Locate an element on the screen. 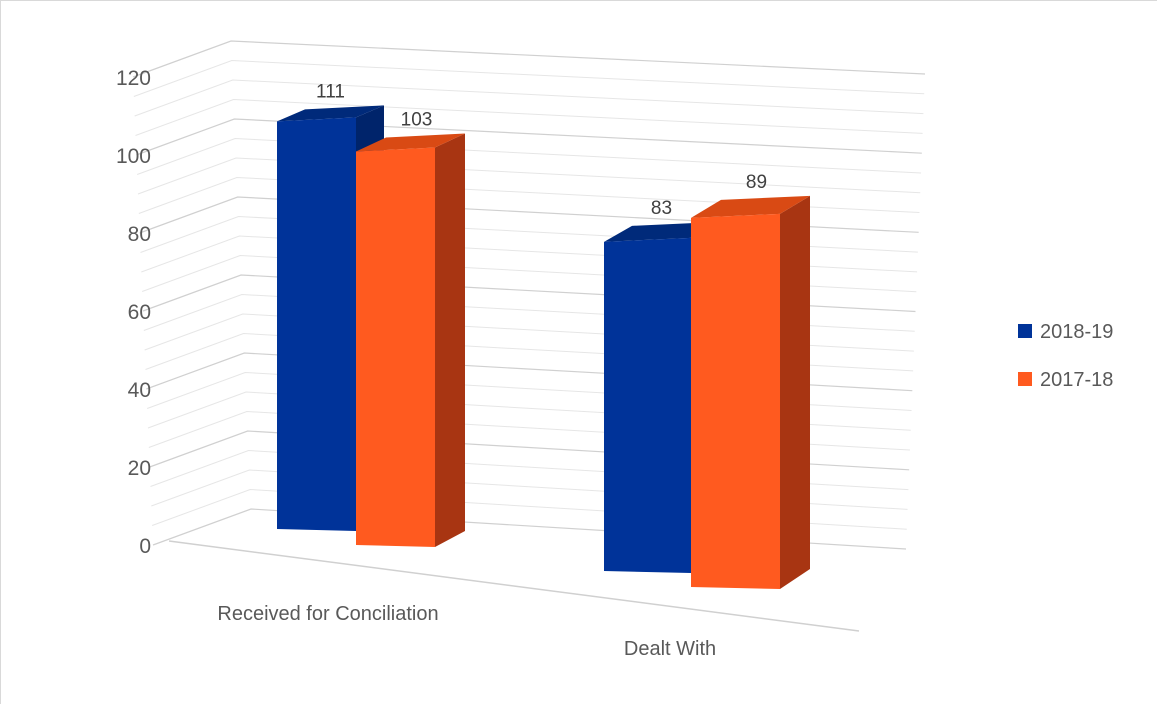 This screenshot has width=1157, height=704. bar-top-2018-19-Received for Conciliation is located at coordinates (330, 113).